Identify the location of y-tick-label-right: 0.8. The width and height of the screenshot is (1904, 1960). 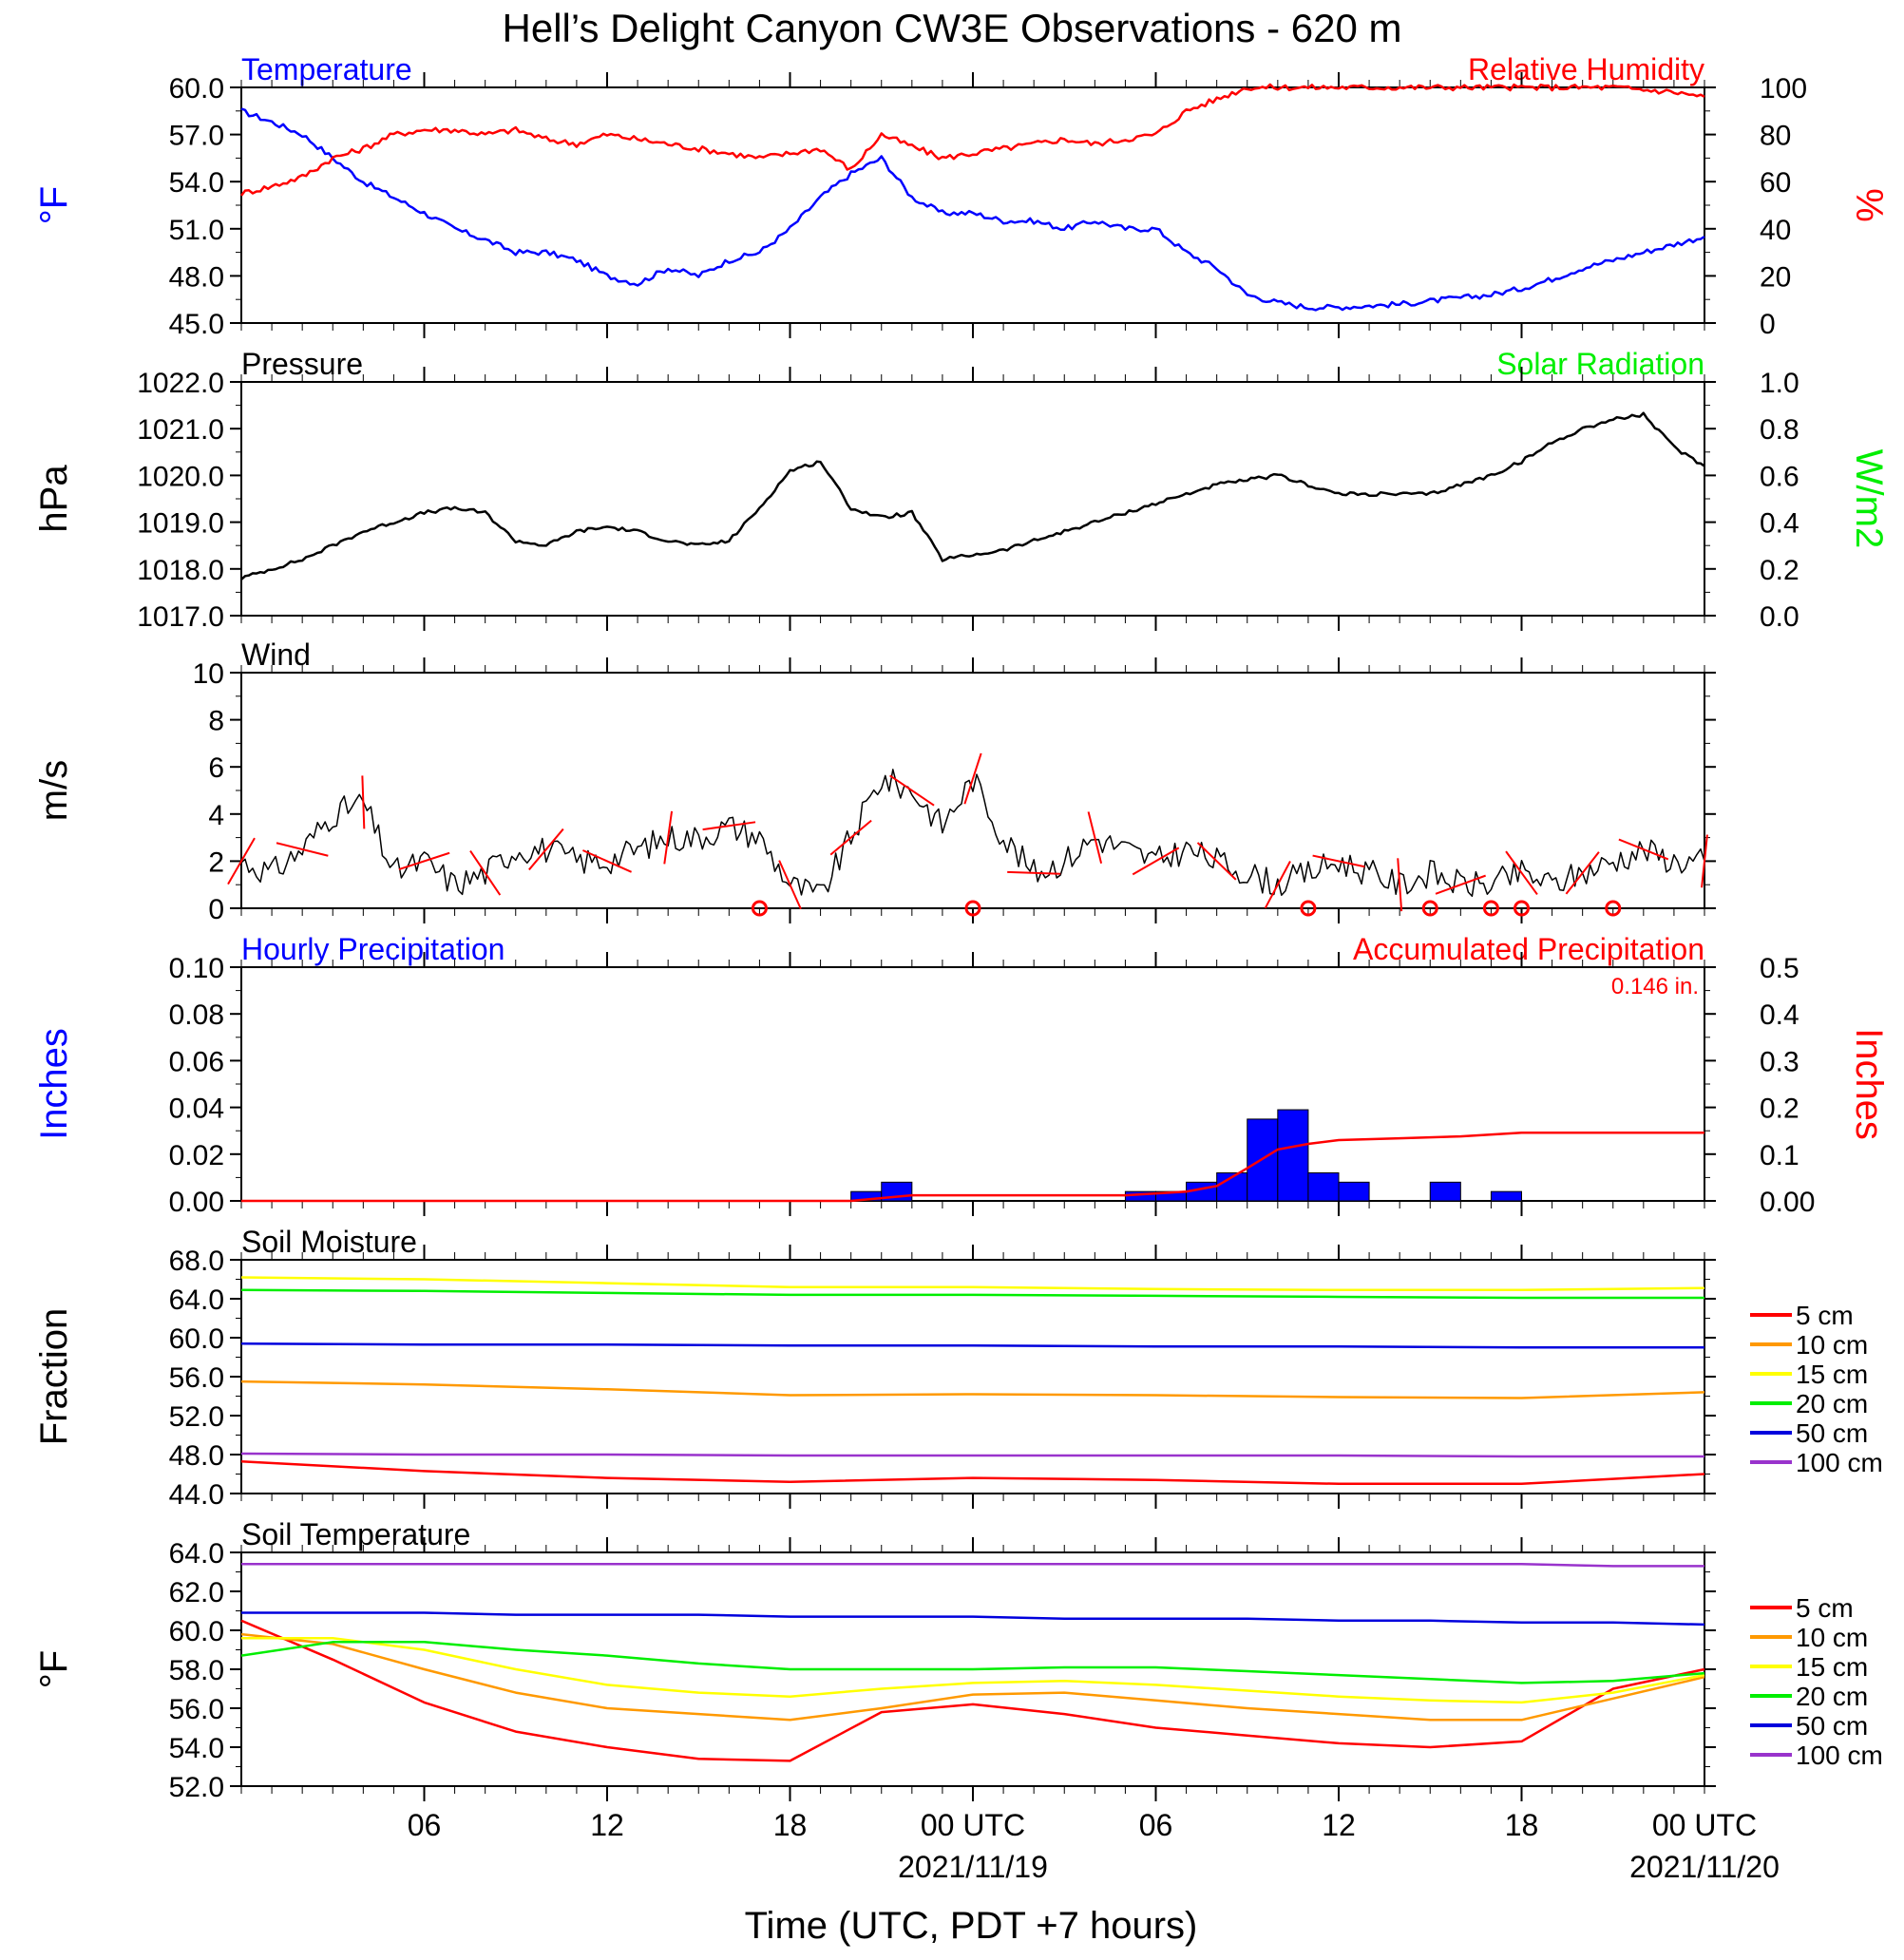
(1779, 430).